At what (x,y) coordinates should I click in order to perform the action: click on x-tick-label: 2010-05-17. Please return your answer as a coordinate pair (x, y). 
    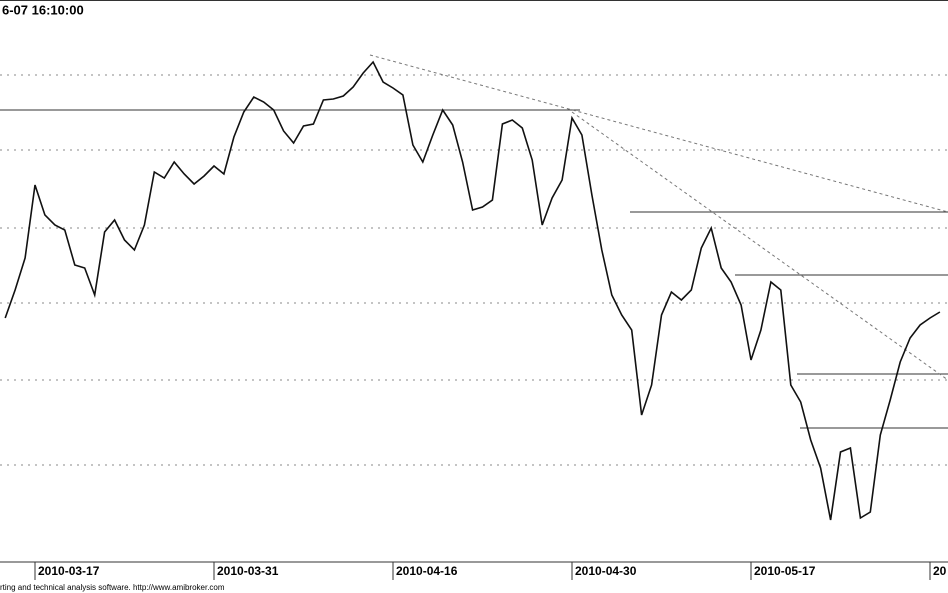
    Looking at the image, I should click on (785, 571).